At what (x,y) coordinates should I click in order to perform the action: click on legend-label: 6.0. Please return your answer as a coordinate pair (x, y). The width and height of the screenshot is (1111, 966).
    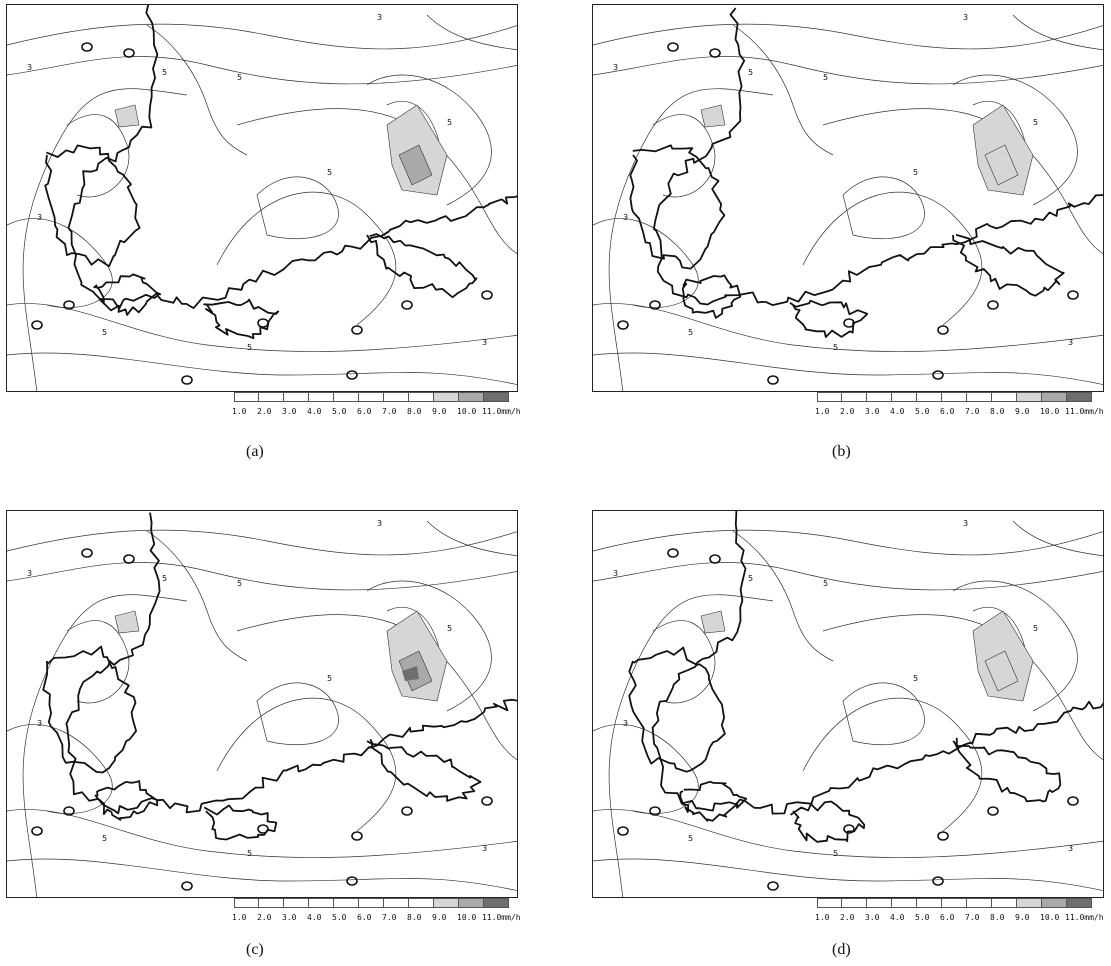
    Looking at the image, I should click on (947, 411).